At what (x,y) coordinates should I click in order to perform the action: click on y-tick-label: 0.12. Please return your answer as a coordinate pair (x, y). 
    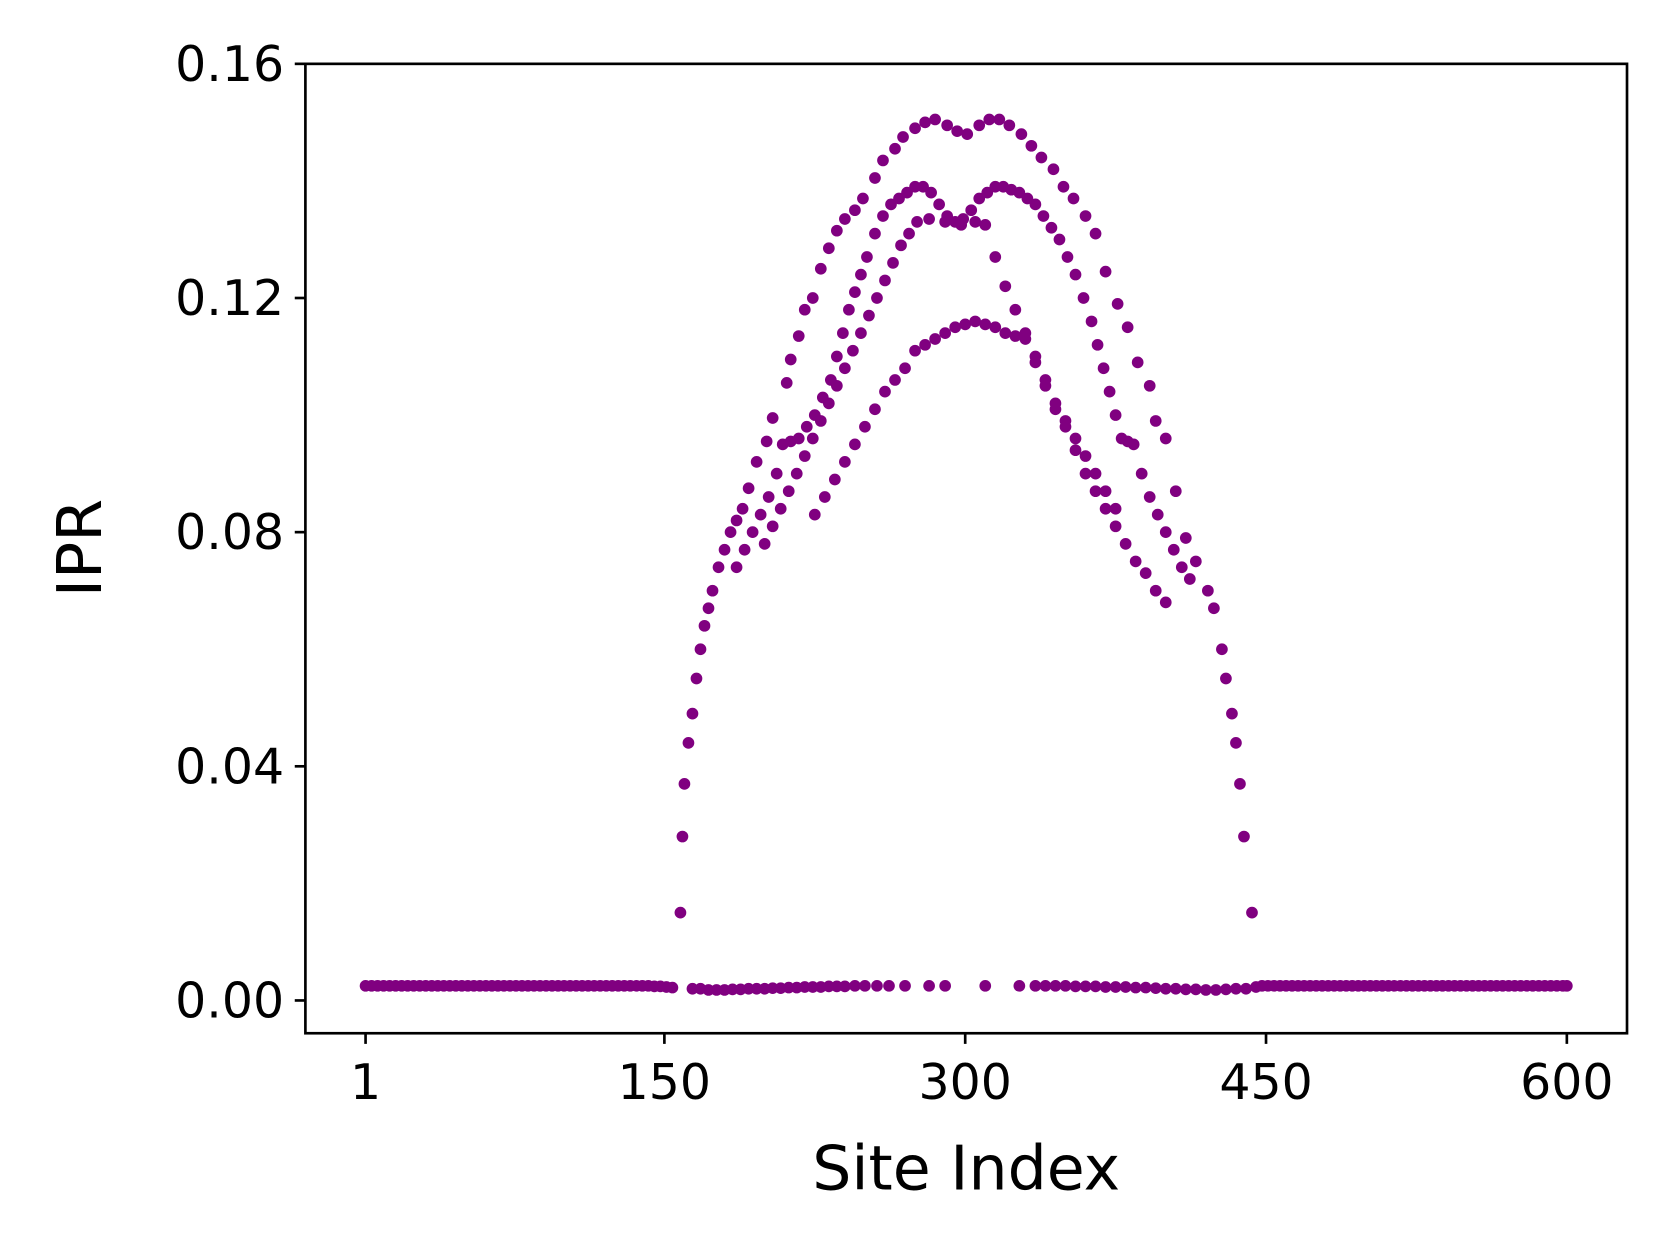
    Looking at the image, I should click on (229, 298).